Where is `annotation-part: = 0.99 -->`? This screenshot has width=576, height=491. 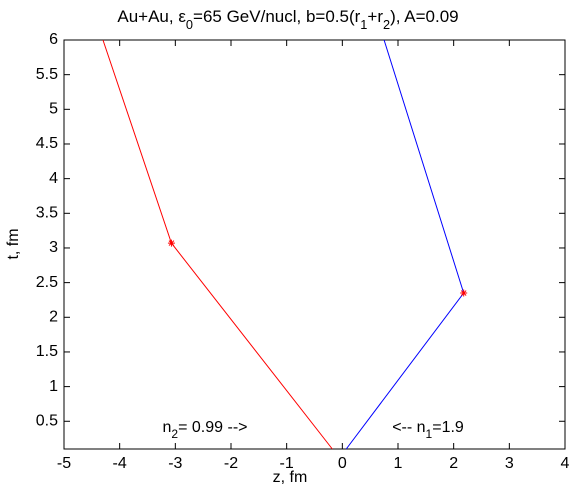 annotation-part: = 0.99 --> is located at coordinates (212, 427).